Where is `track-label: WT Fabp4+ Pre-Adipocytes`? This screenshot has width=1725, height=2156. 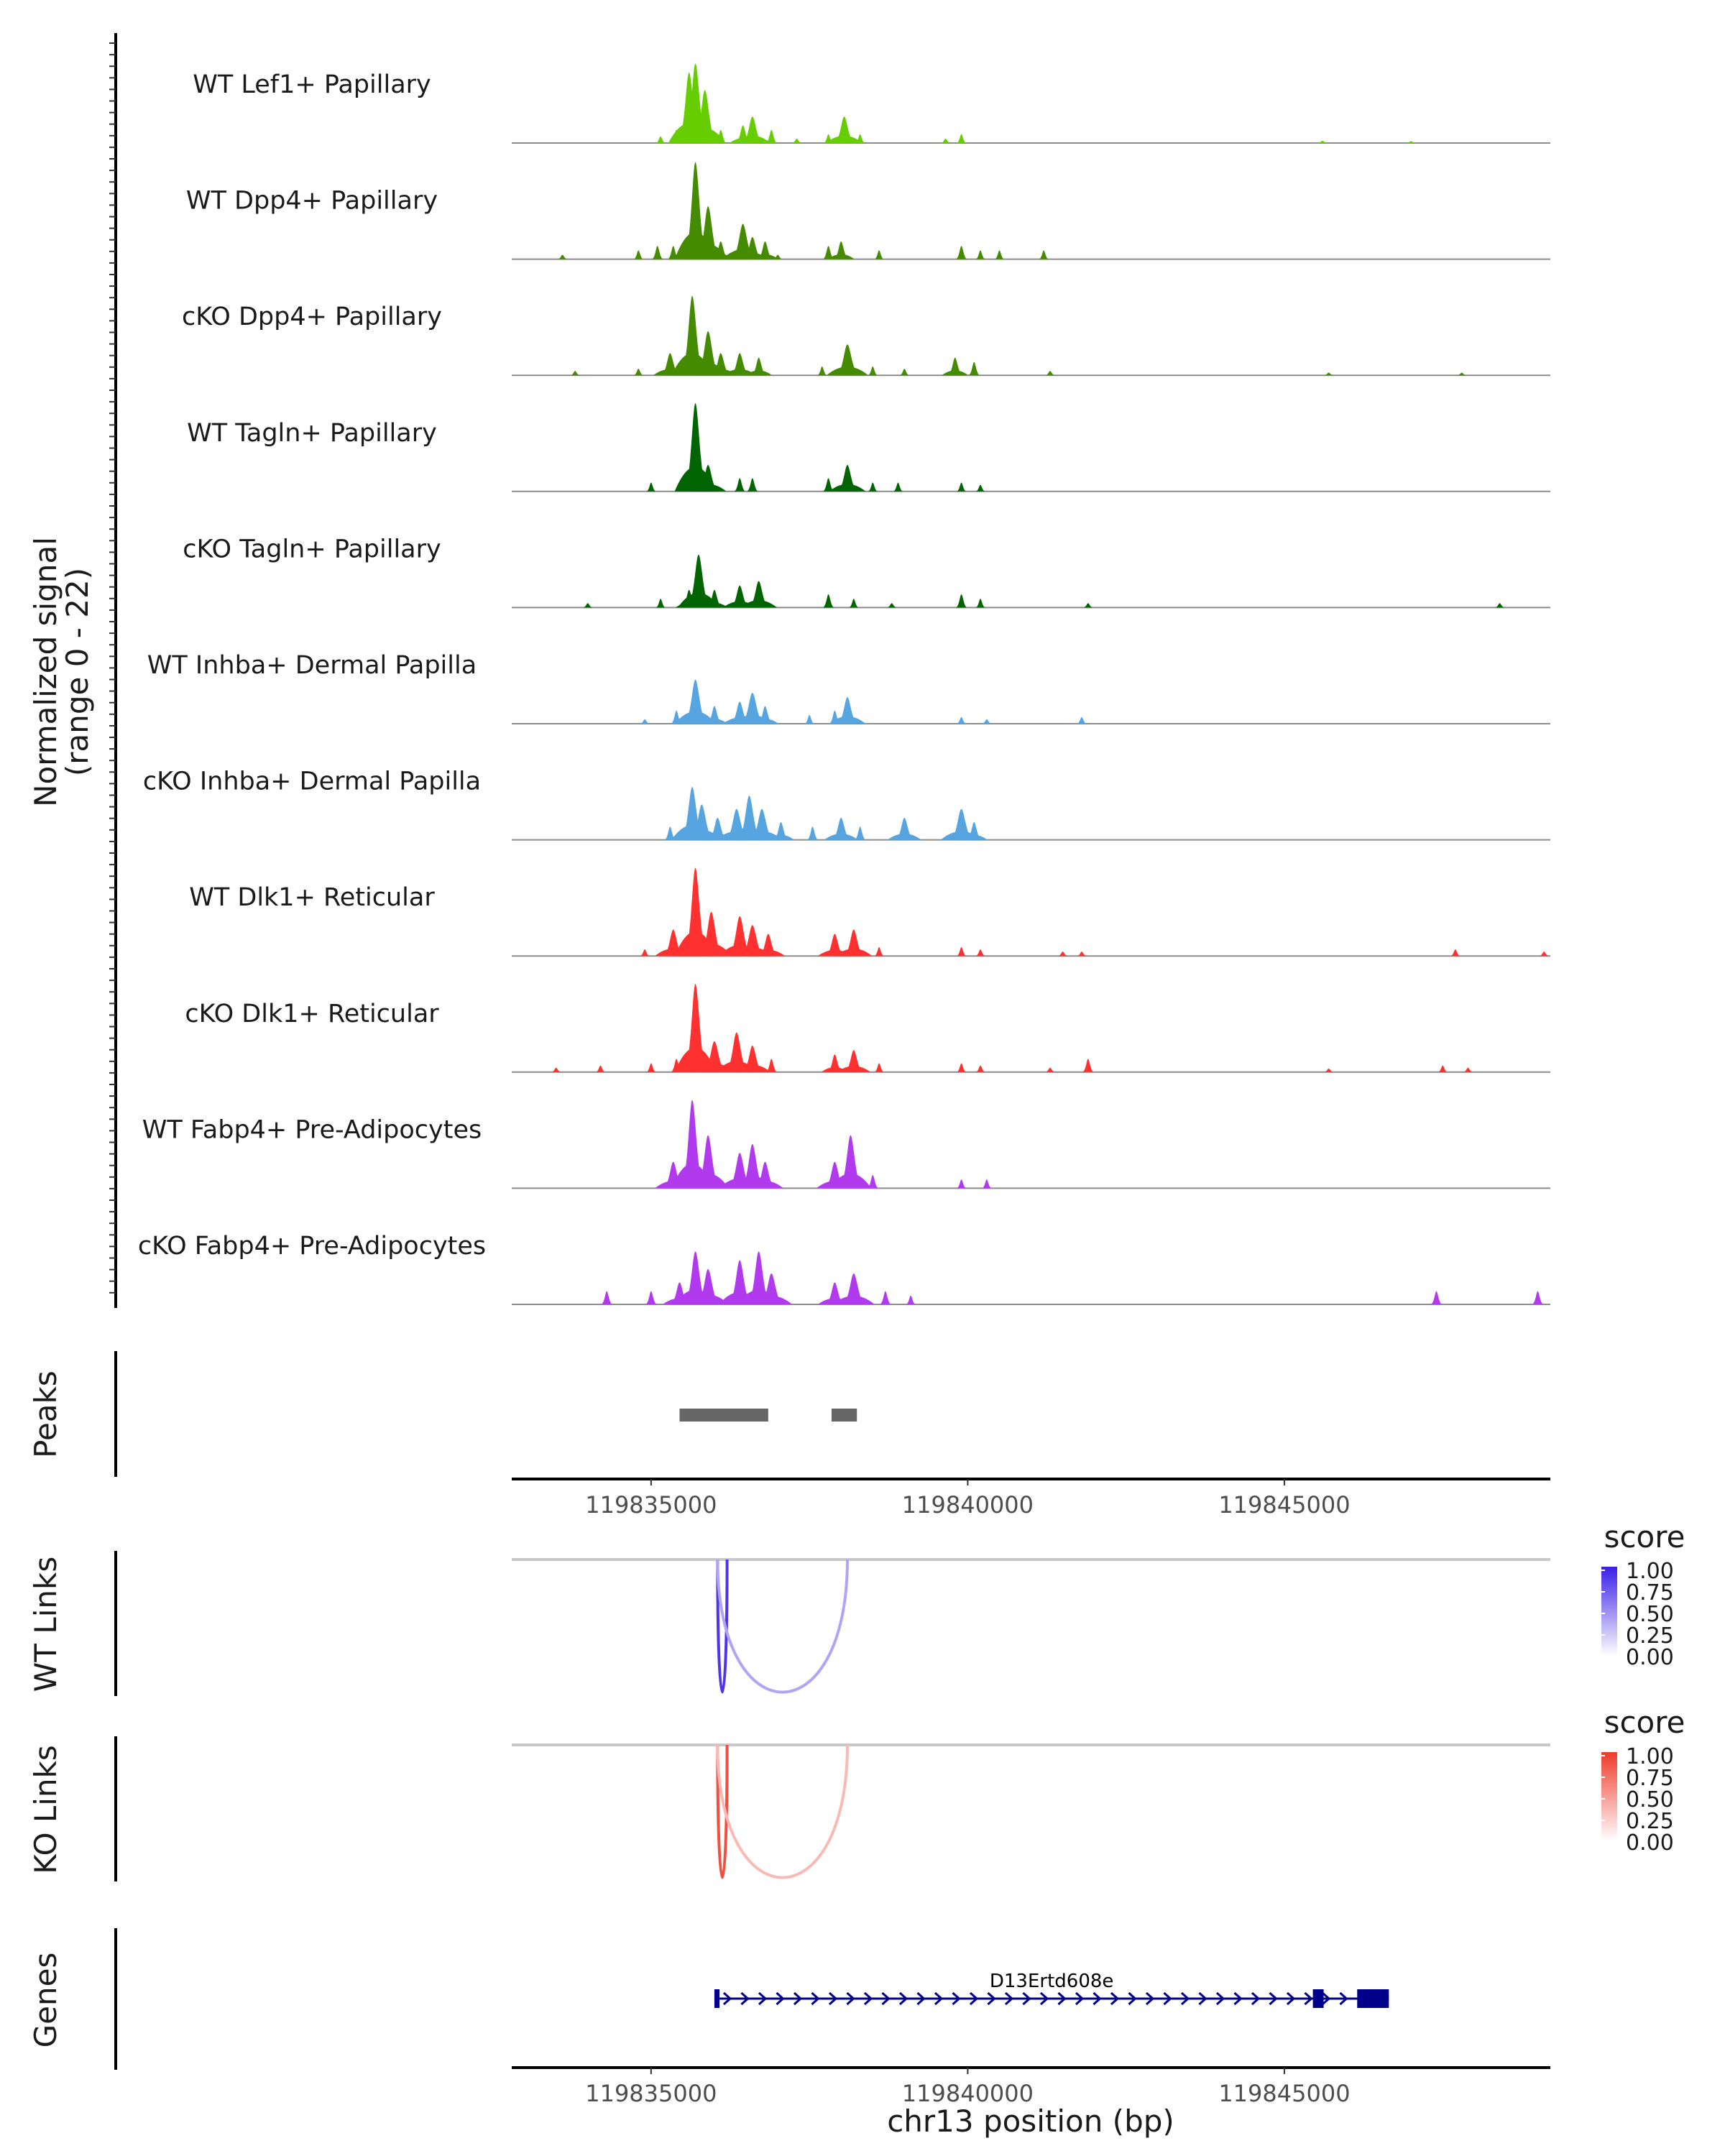
track-label: WT Fabp4+ Pre-Adipocytes is located at coordinates (312, 1129).